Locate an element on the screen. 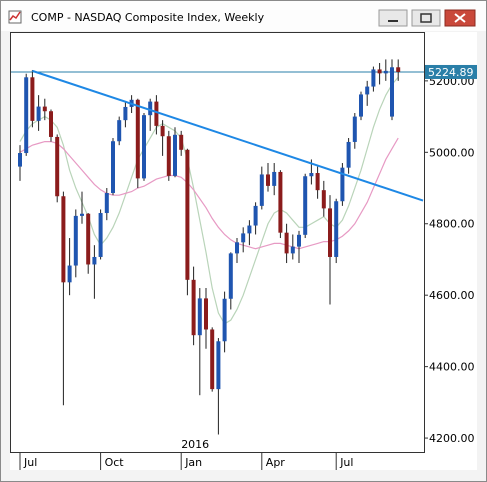  y-tick-label: 4800.00 is located at coordinates (452, 224).